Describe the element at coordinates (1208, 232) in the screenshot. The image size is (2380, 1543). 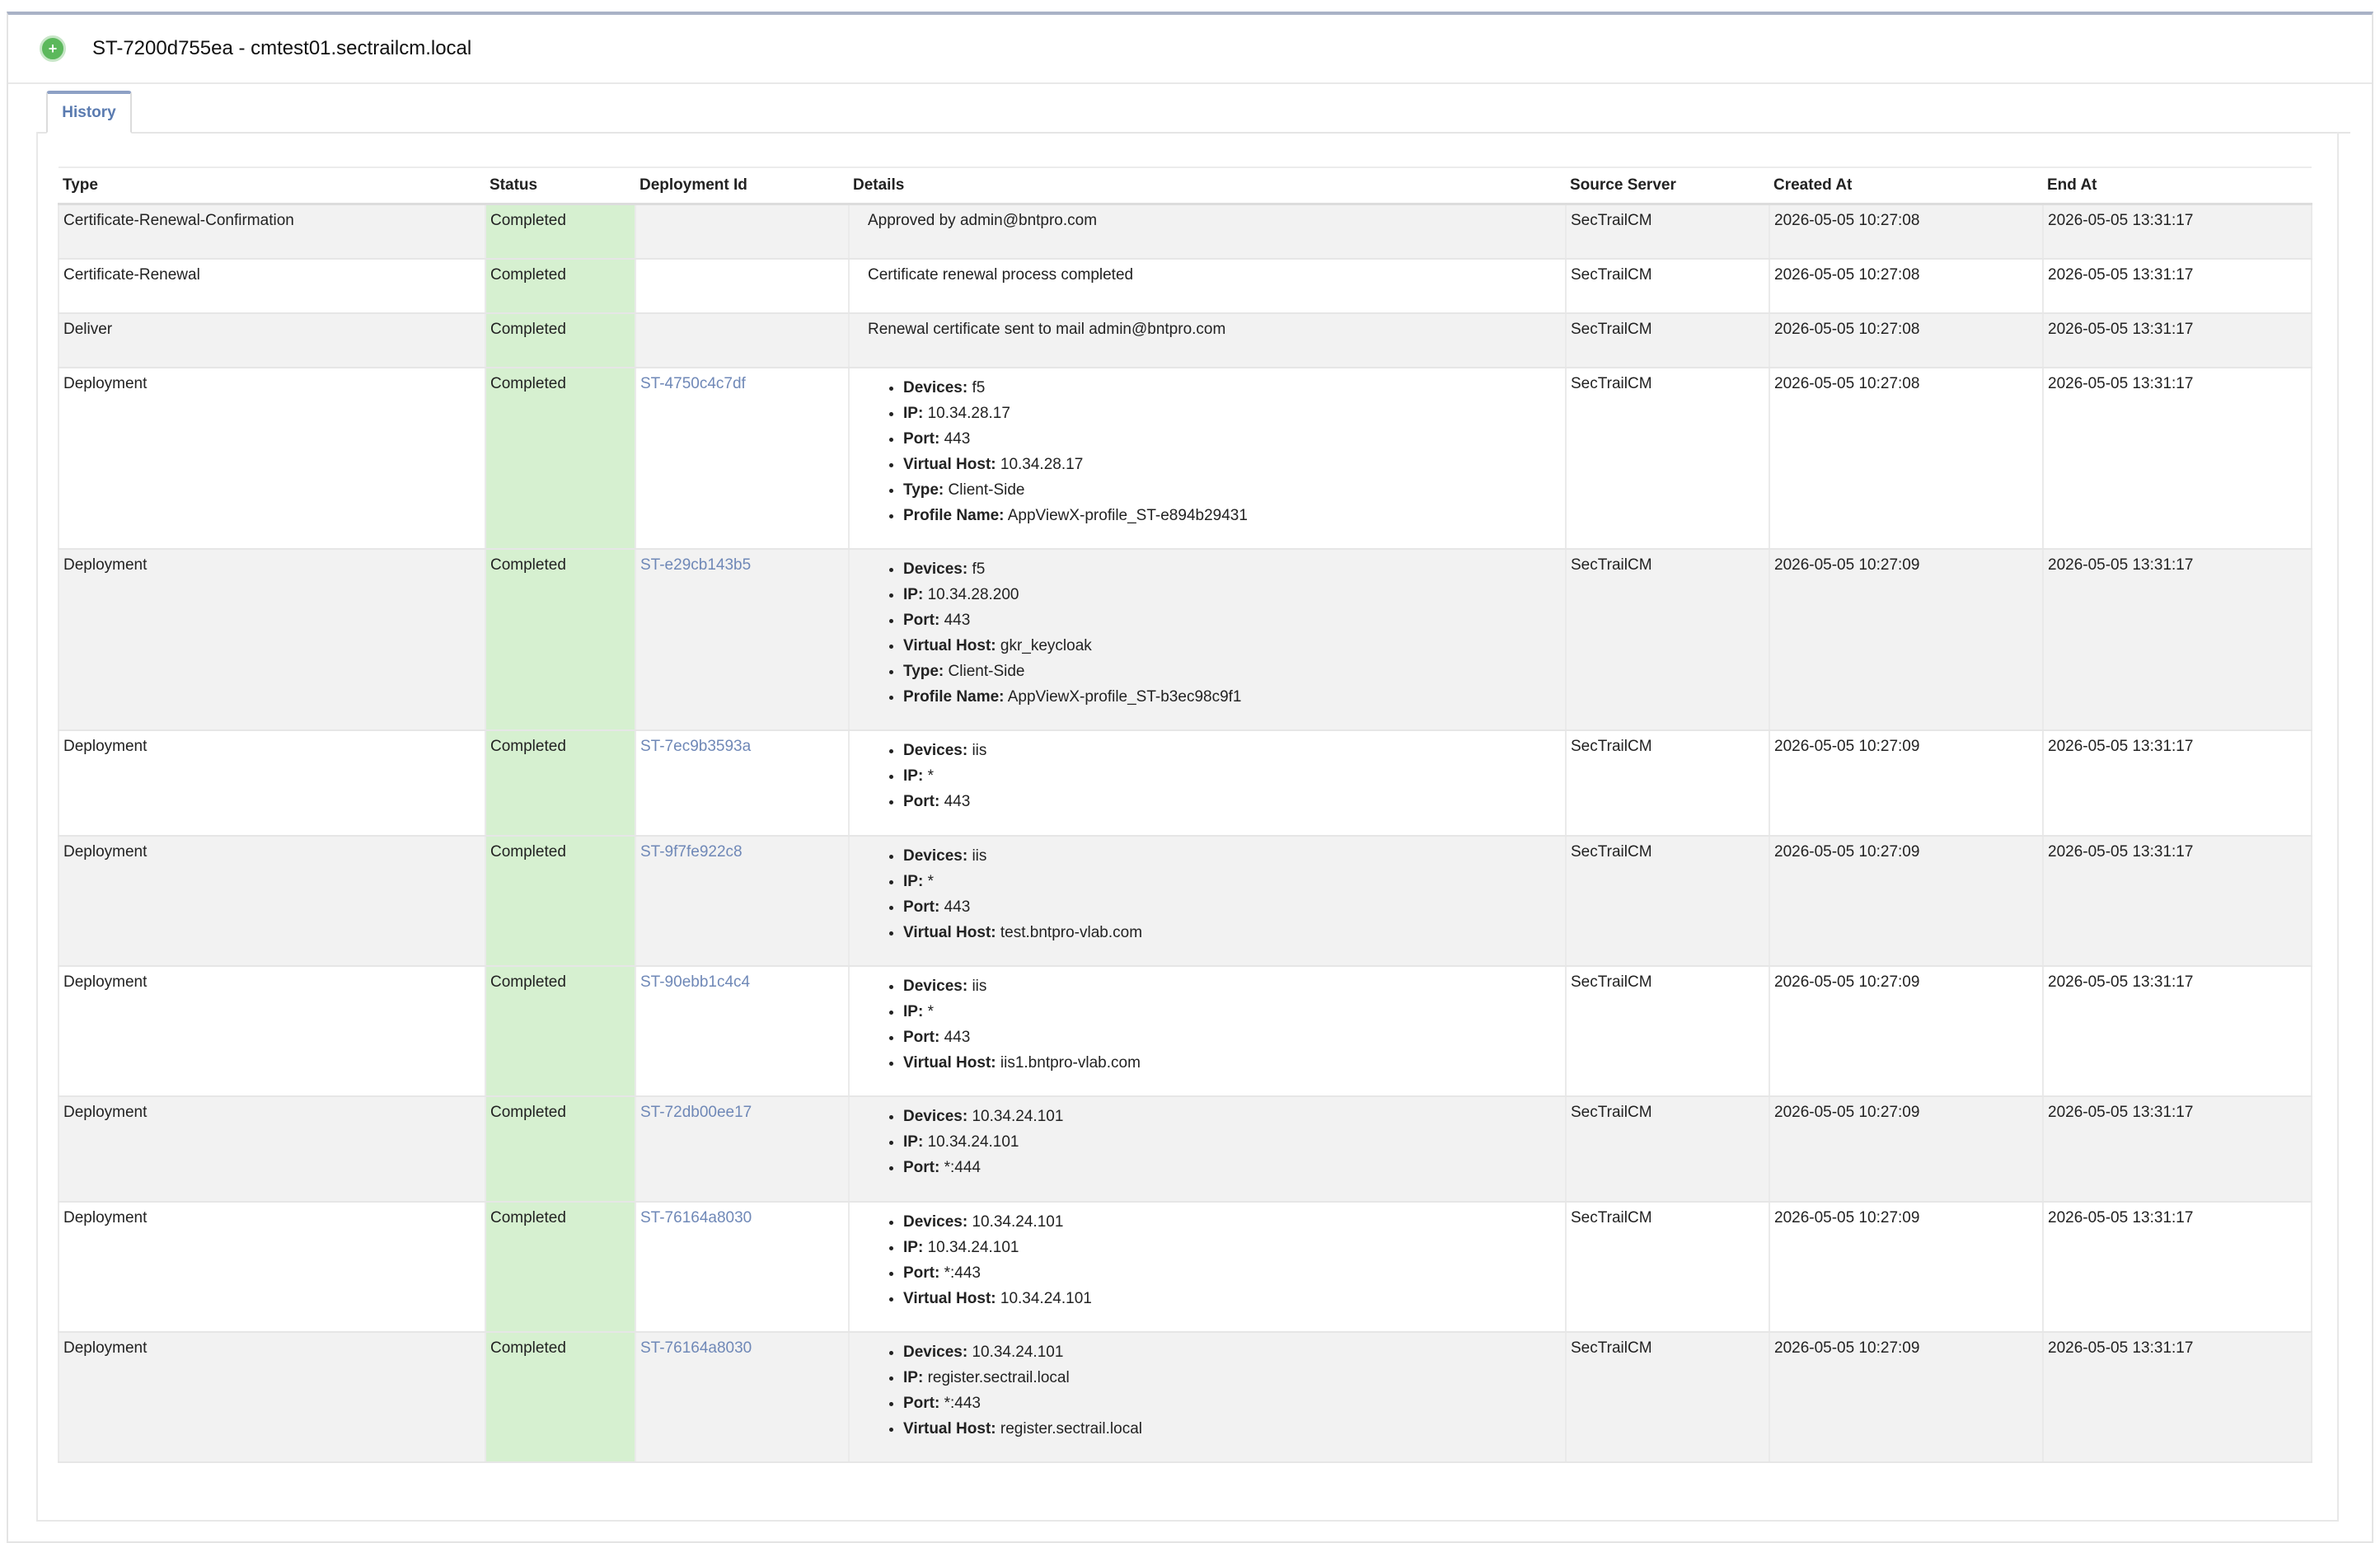
I see `cell-details: Approved by admin@bntpro.com` at that location.